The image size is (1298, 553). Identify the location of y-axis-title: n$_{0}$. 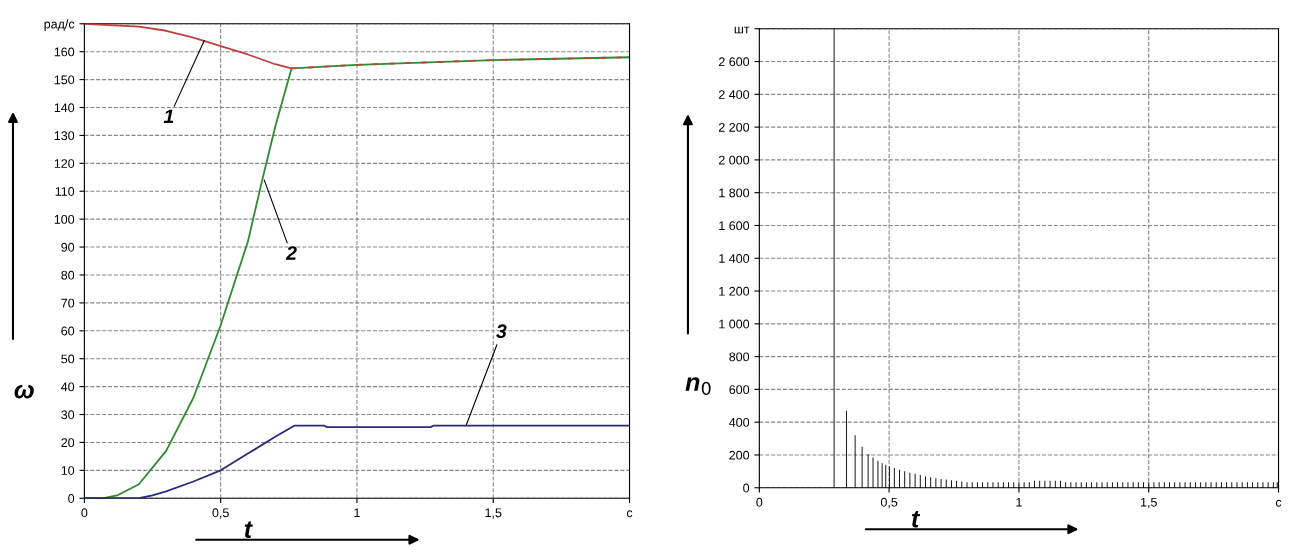
(698, 386).